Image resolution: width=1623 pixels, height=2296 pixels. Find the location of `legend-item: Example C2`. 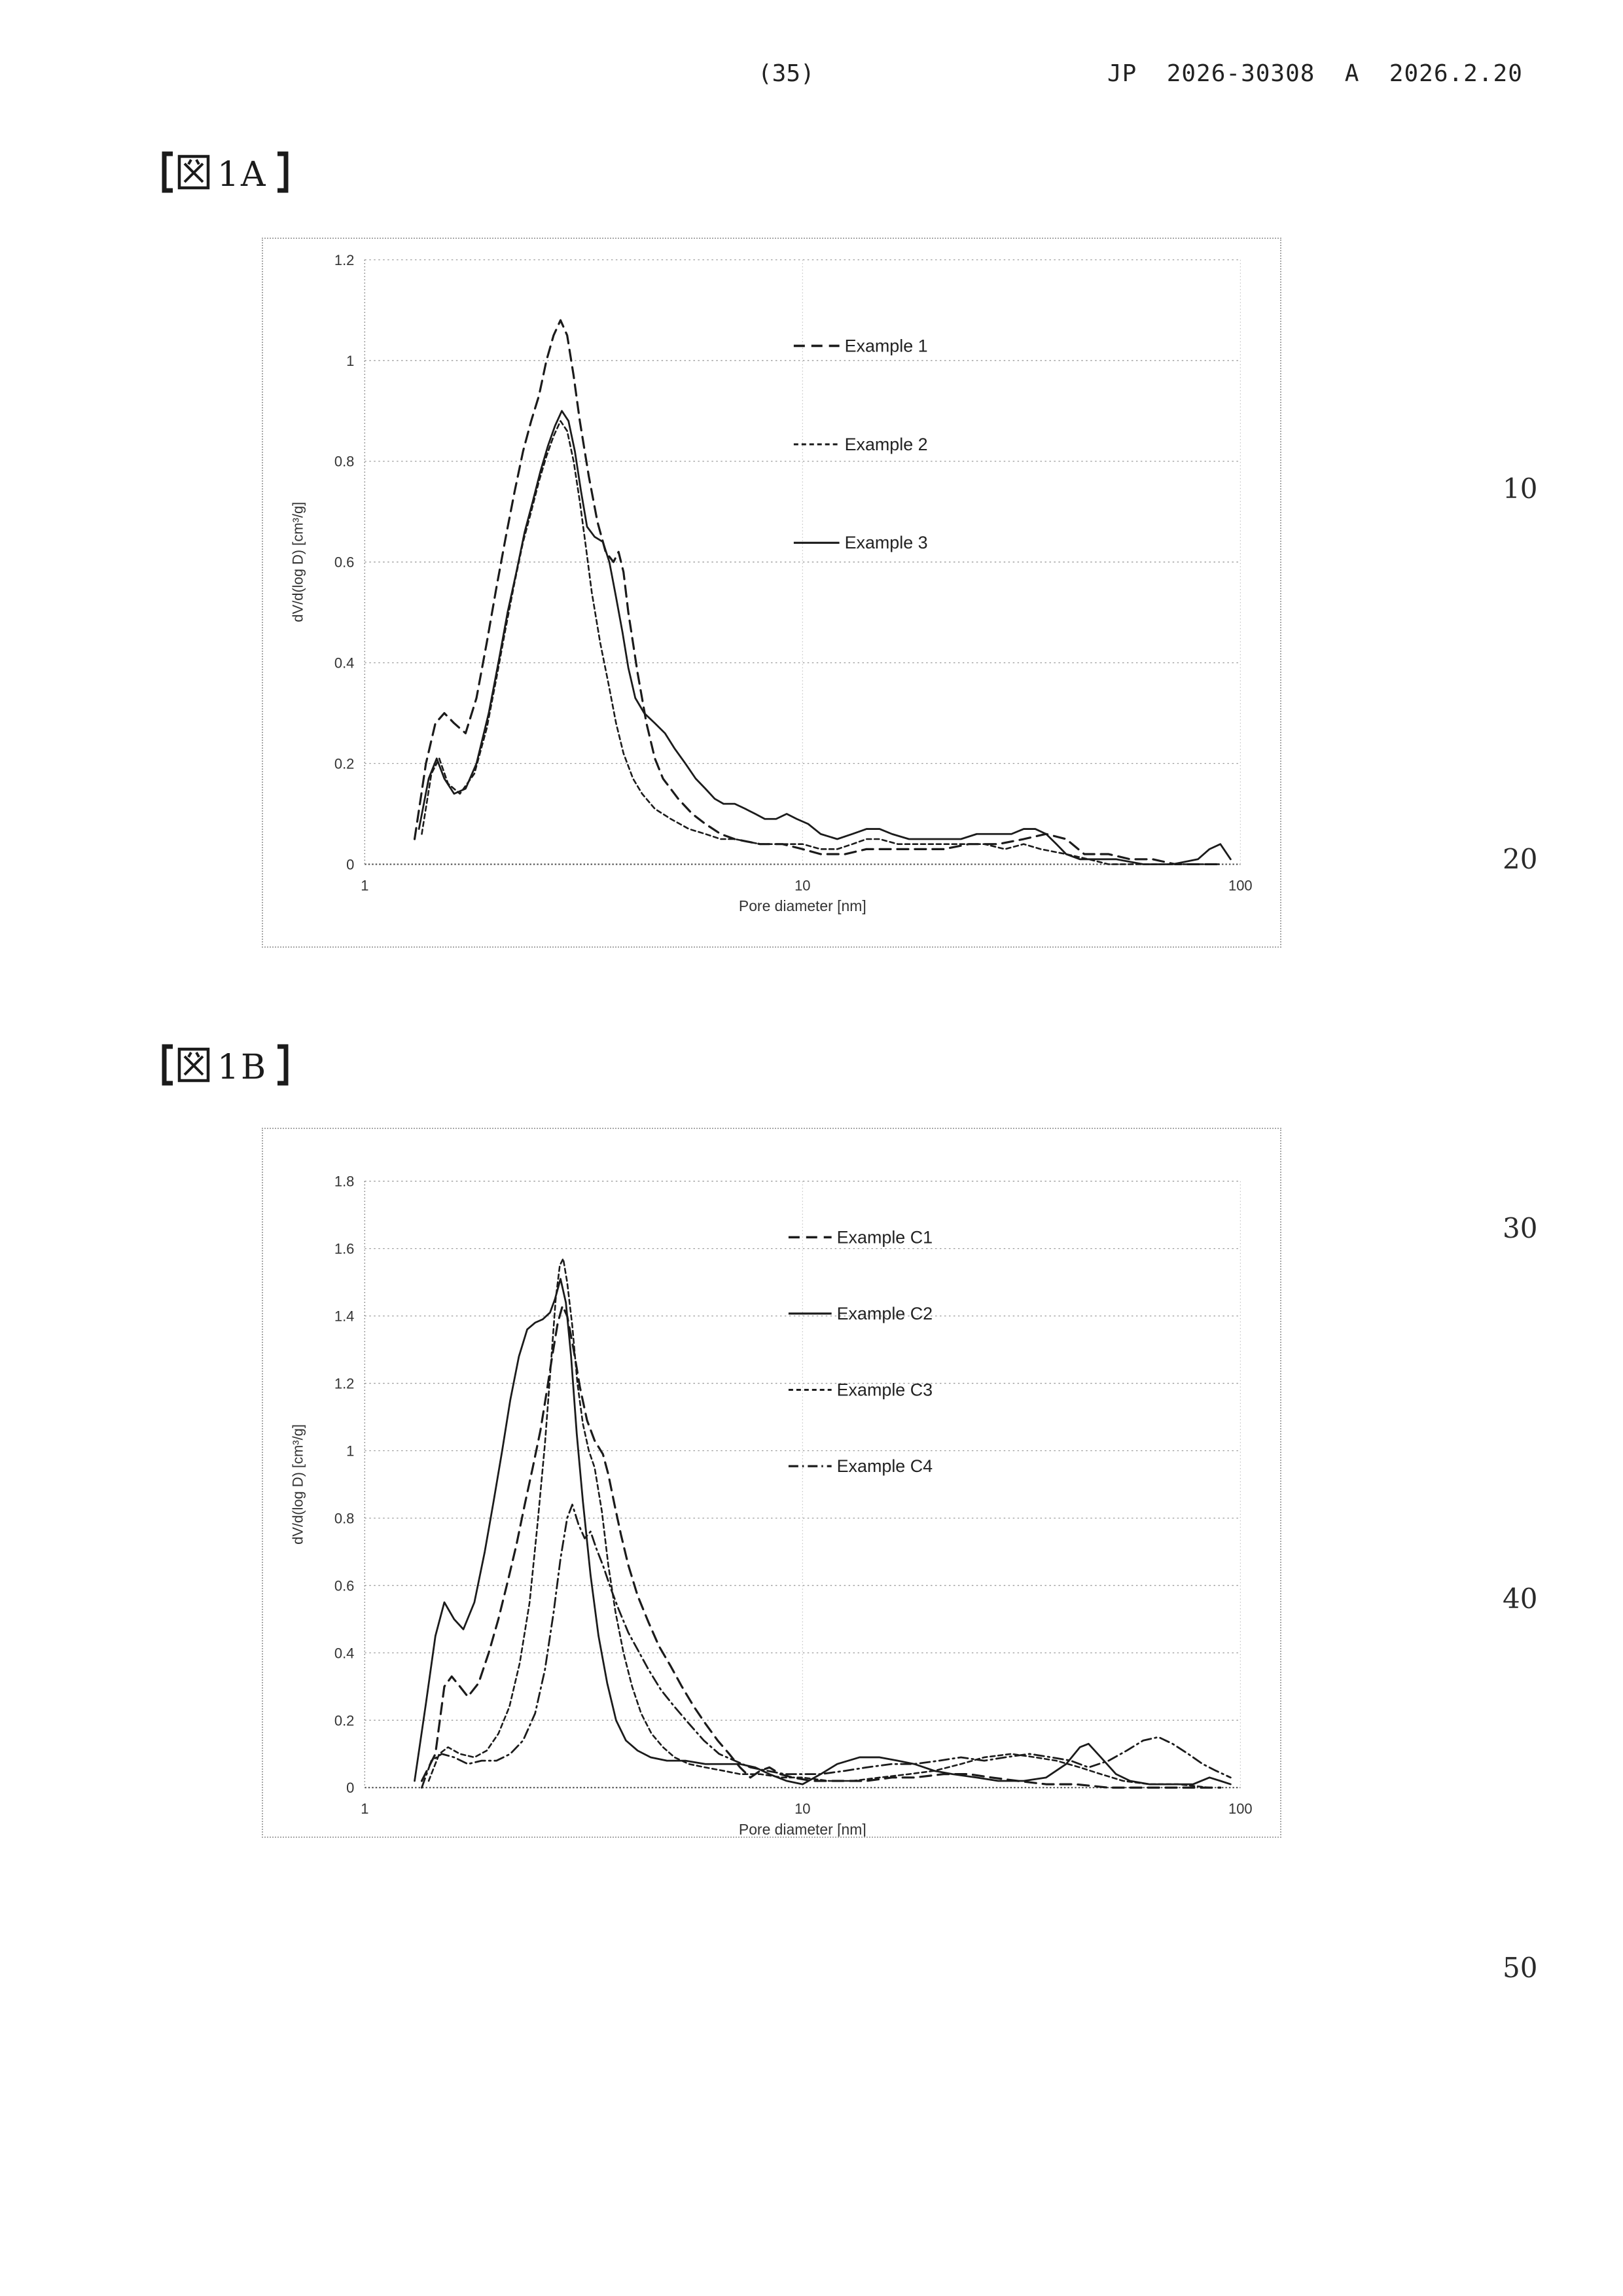

legend-item: Example C2 is located at coordinates (860, 1313).